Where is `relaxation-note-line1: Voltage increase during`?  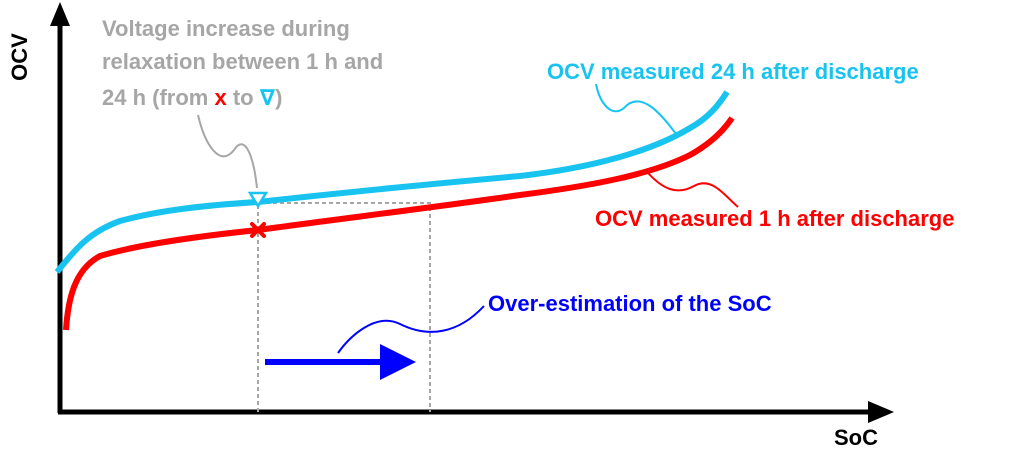
relaxation-note-line1: Voltage increase during is located at coordinates (226, 28).